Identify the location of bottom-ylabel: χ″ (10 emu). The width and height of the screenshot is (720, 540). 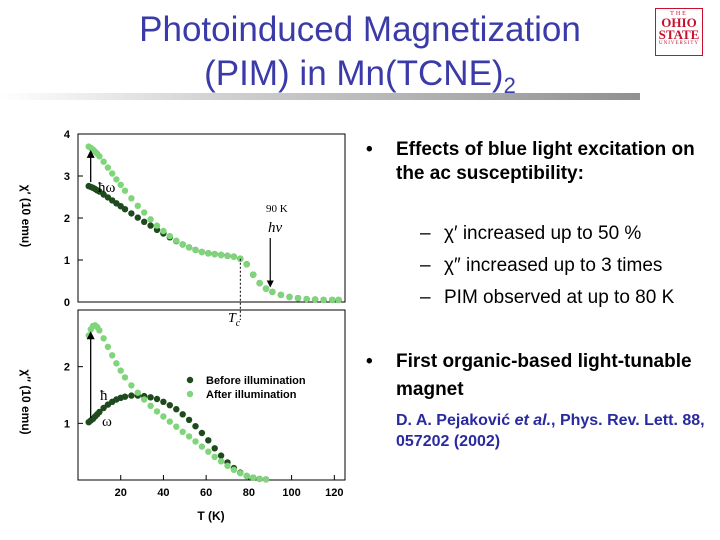
(26, 401).